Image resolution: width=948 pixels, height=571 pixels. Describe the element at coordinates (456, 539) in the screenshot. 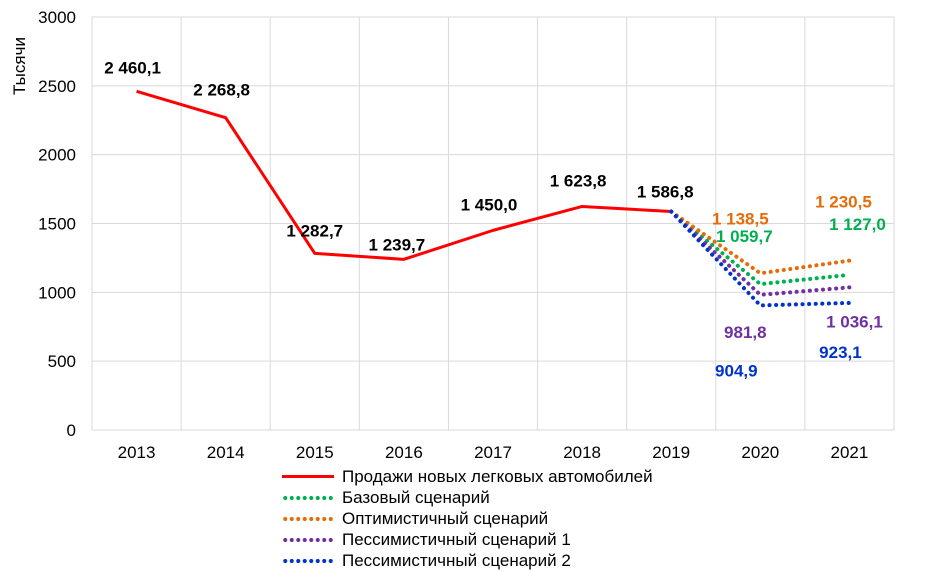

I see `legend-label: Пессимистичный сценарий 1` at that location.